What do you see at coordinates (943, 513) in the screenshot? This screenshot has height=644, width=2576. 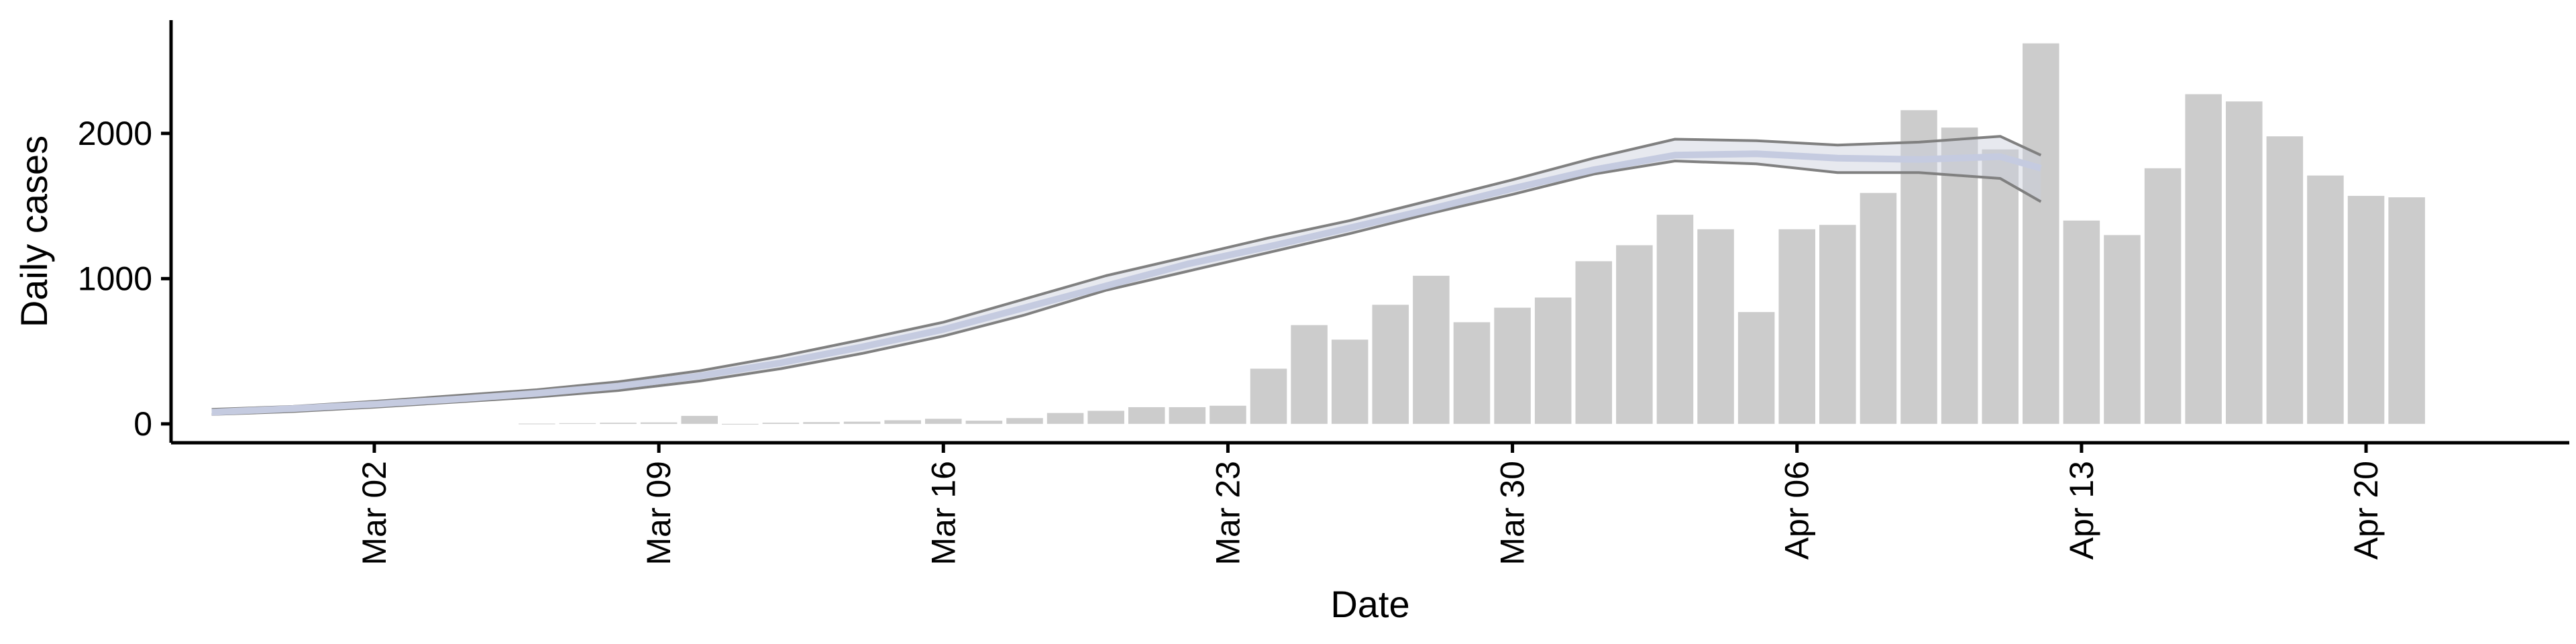 I see `x-tick-label: Mar 16` at bounding box center [943, 513].